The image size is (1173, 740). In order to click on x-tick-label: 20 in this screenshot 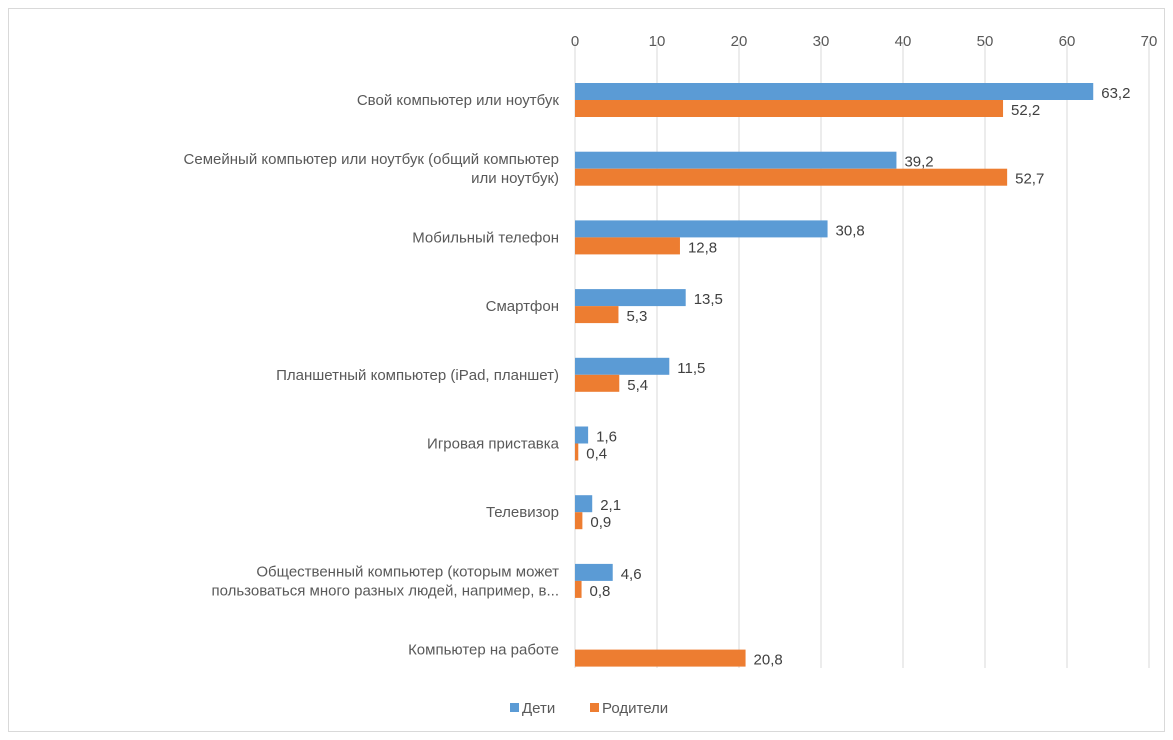, I will do `click(739, 41)`.